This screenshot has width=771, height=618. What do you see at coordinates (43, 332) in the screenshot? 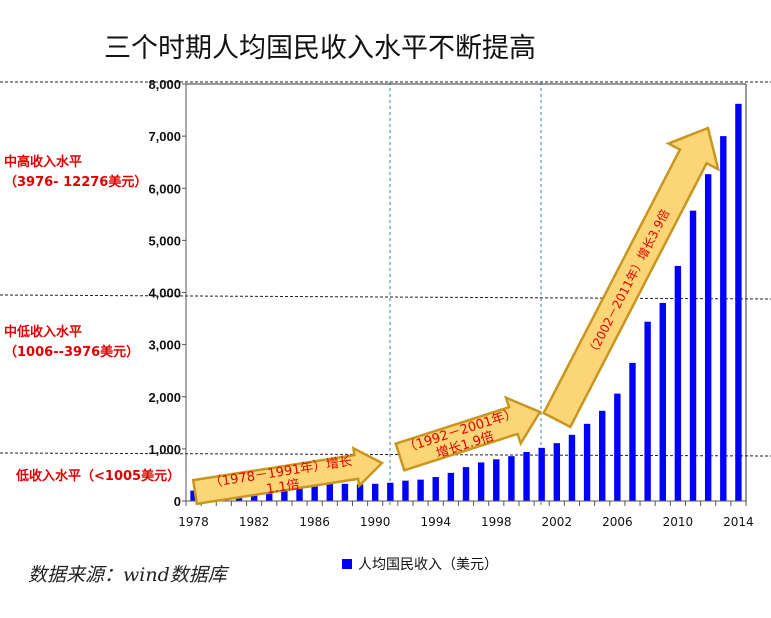
I see `level-name: 中低收入水平` at bounding box center [43, 332].